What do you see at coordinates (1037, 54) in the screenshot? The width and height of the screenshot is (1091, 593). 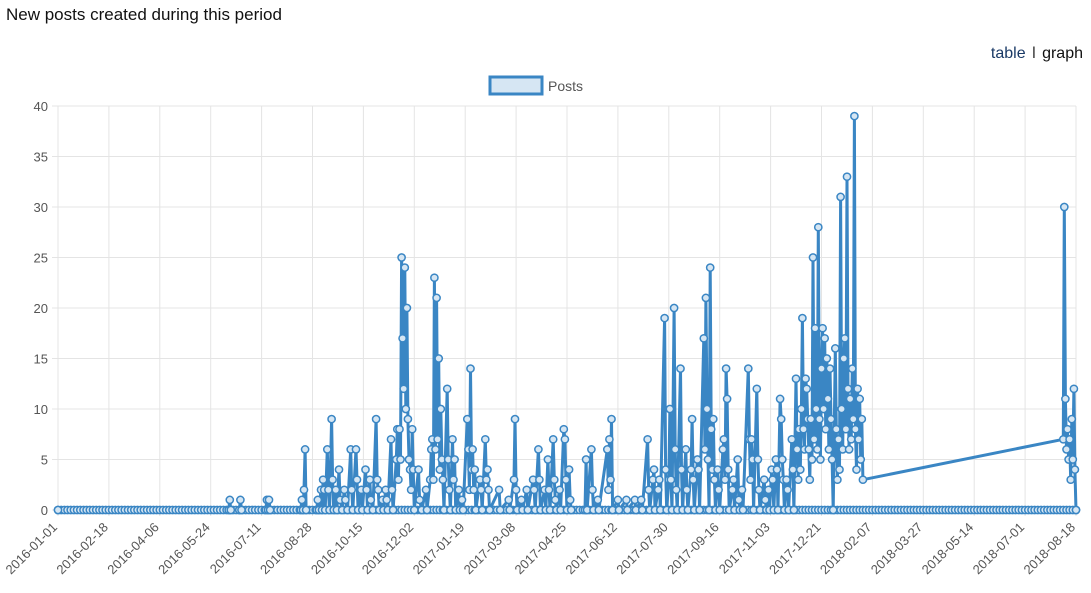 I see `view-toggle: table l graph` at bounding box center [1037, 54].